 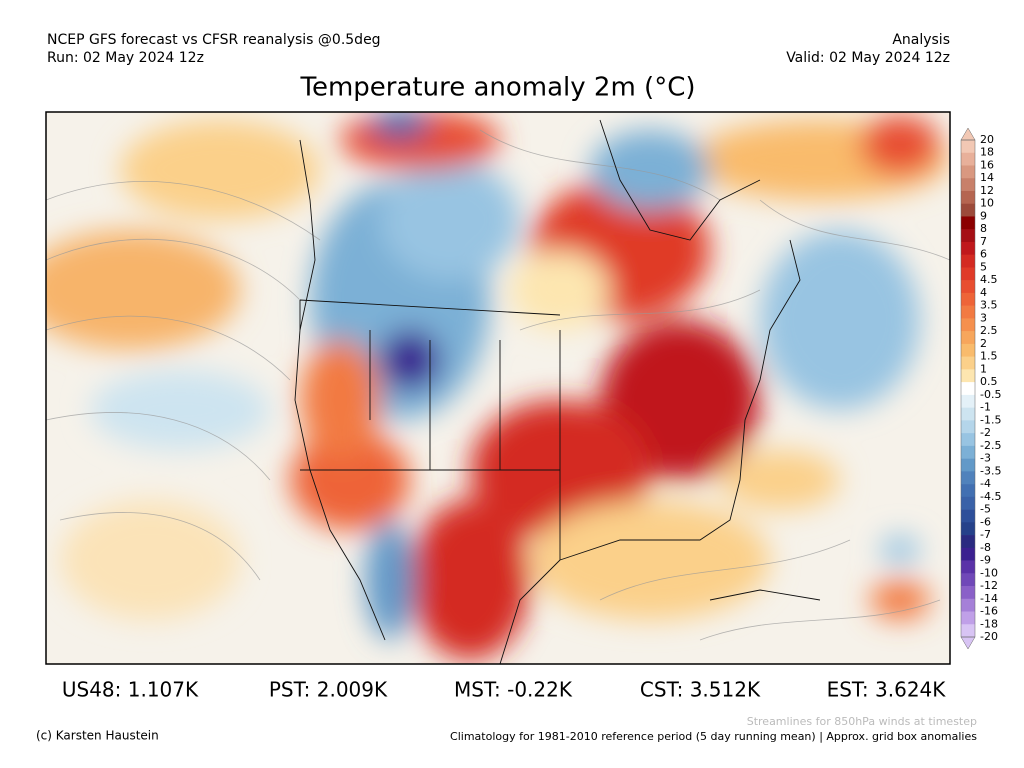 What do you see at coordinates (989, 330) in the screenshot?
I see `colorbar-label: 2.5` at bounding box center [989, 330].